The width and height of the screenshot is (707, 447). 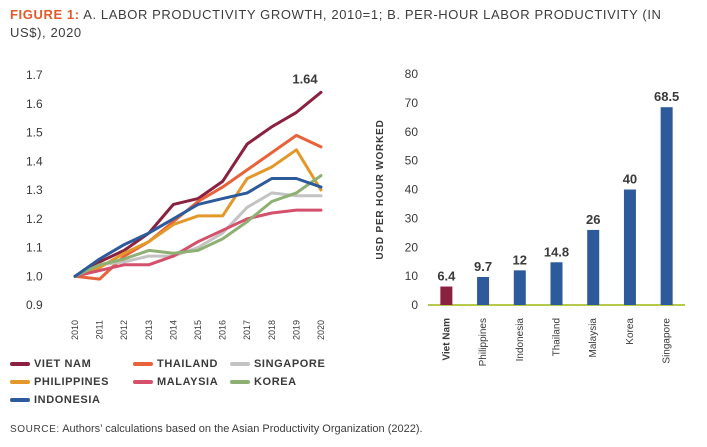 What do you see at coordinates (63, 364) in the screenshot?
I see `legend-label: VIET NAM` at bounding box center [63, 364].